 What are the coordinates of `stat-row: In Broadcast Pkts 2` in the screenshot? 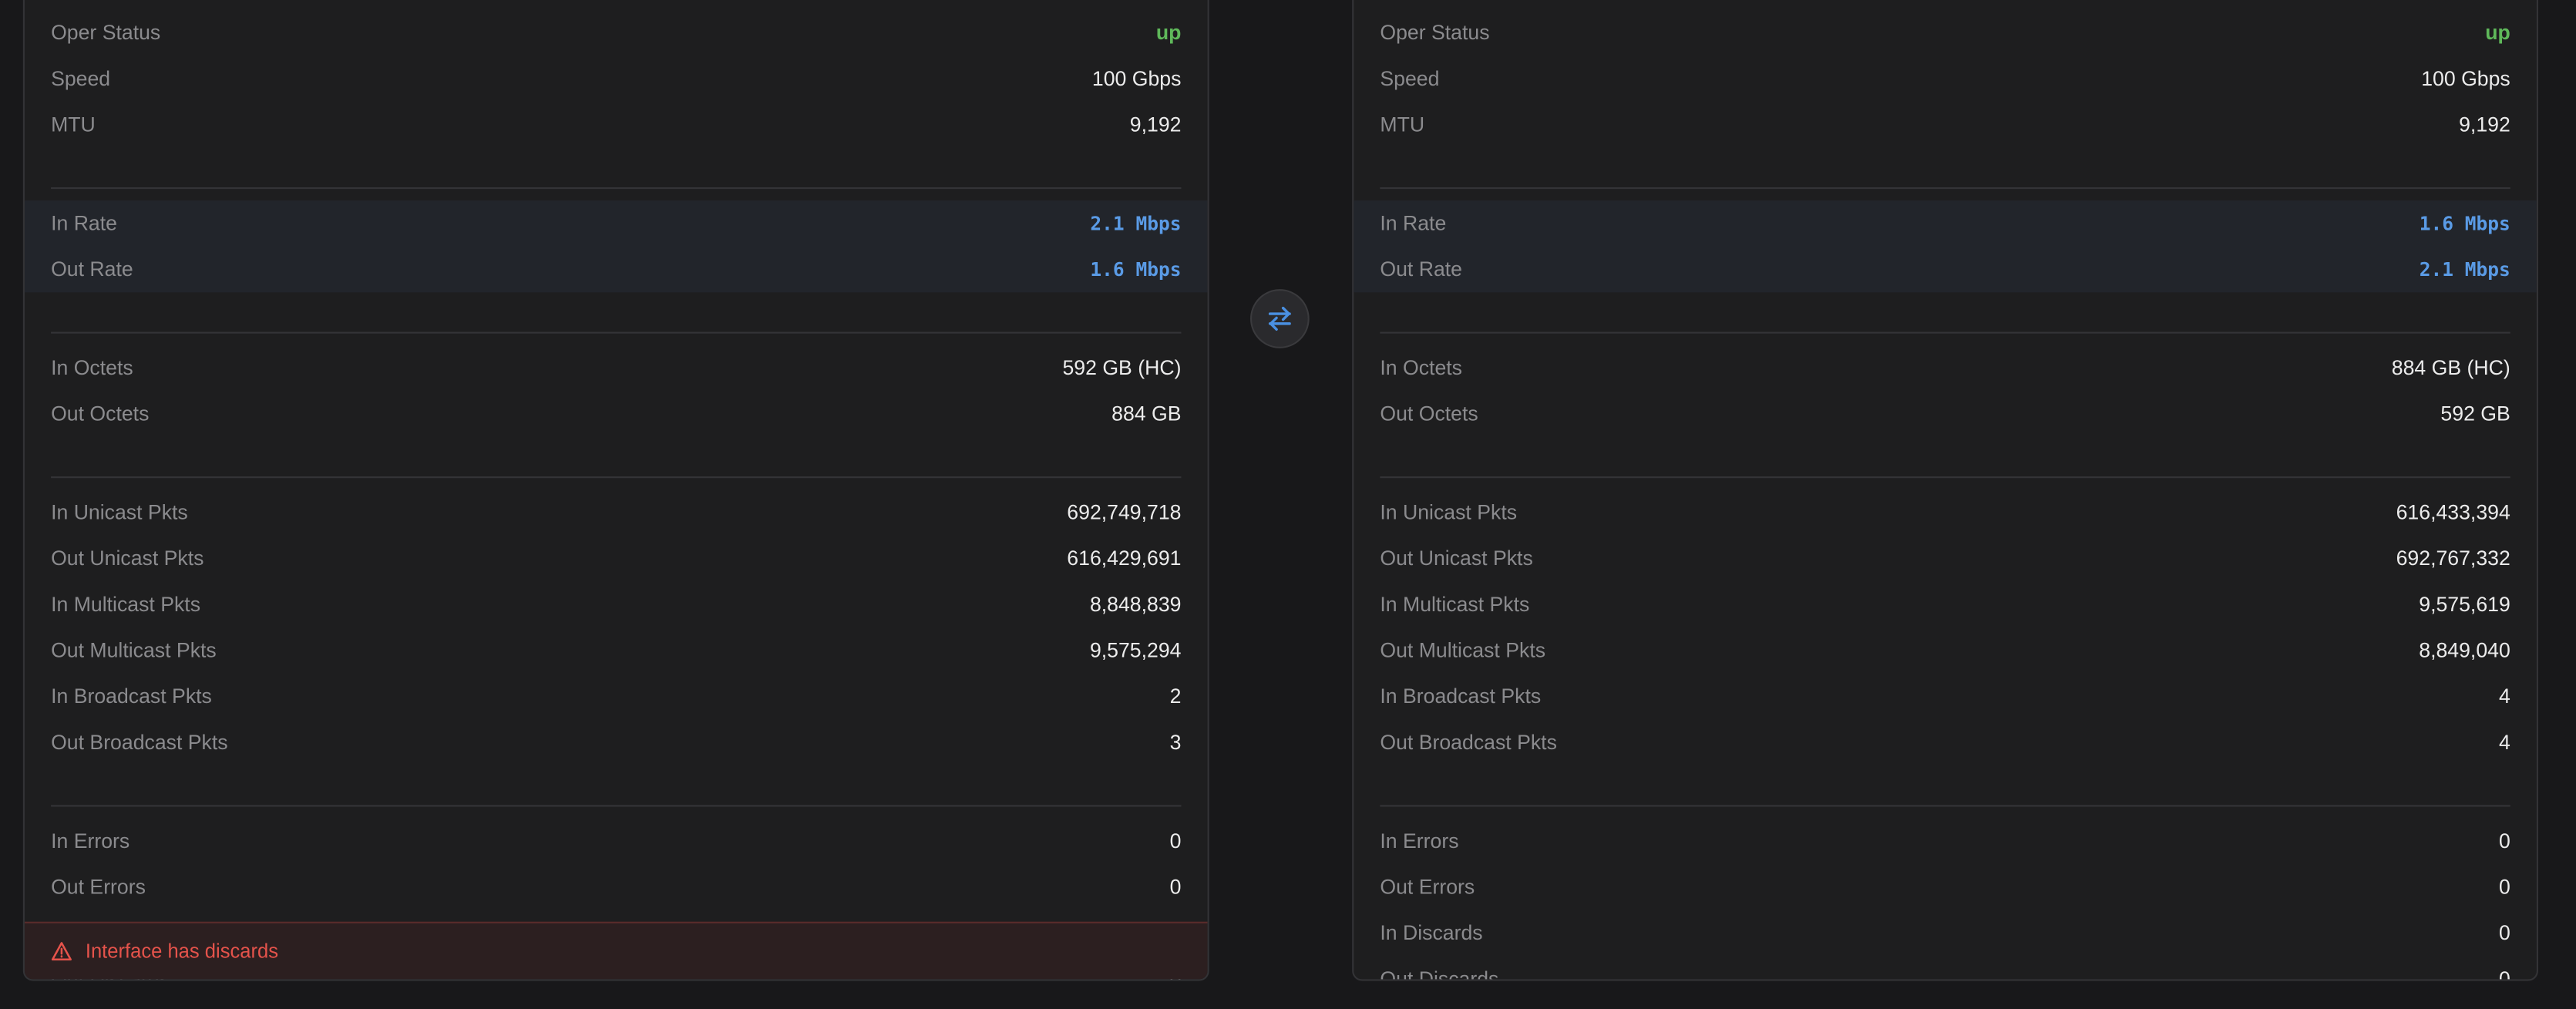 It's located at (616, 696).